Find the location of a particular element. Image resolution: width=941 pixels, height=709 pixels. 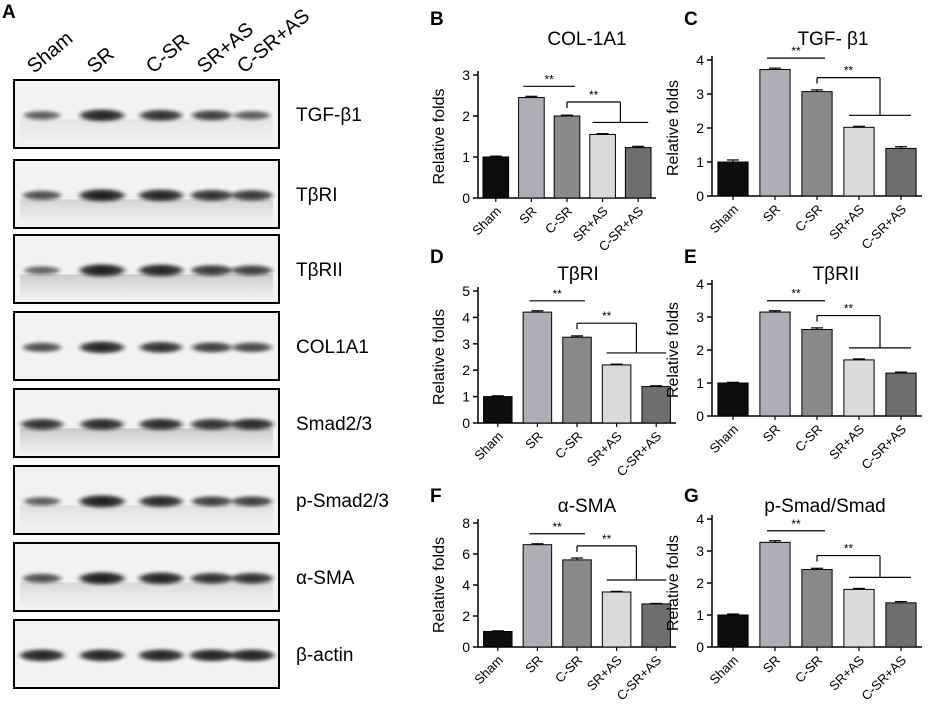

blot-row-label: COL1A1 is located at coordinates (332, 347).